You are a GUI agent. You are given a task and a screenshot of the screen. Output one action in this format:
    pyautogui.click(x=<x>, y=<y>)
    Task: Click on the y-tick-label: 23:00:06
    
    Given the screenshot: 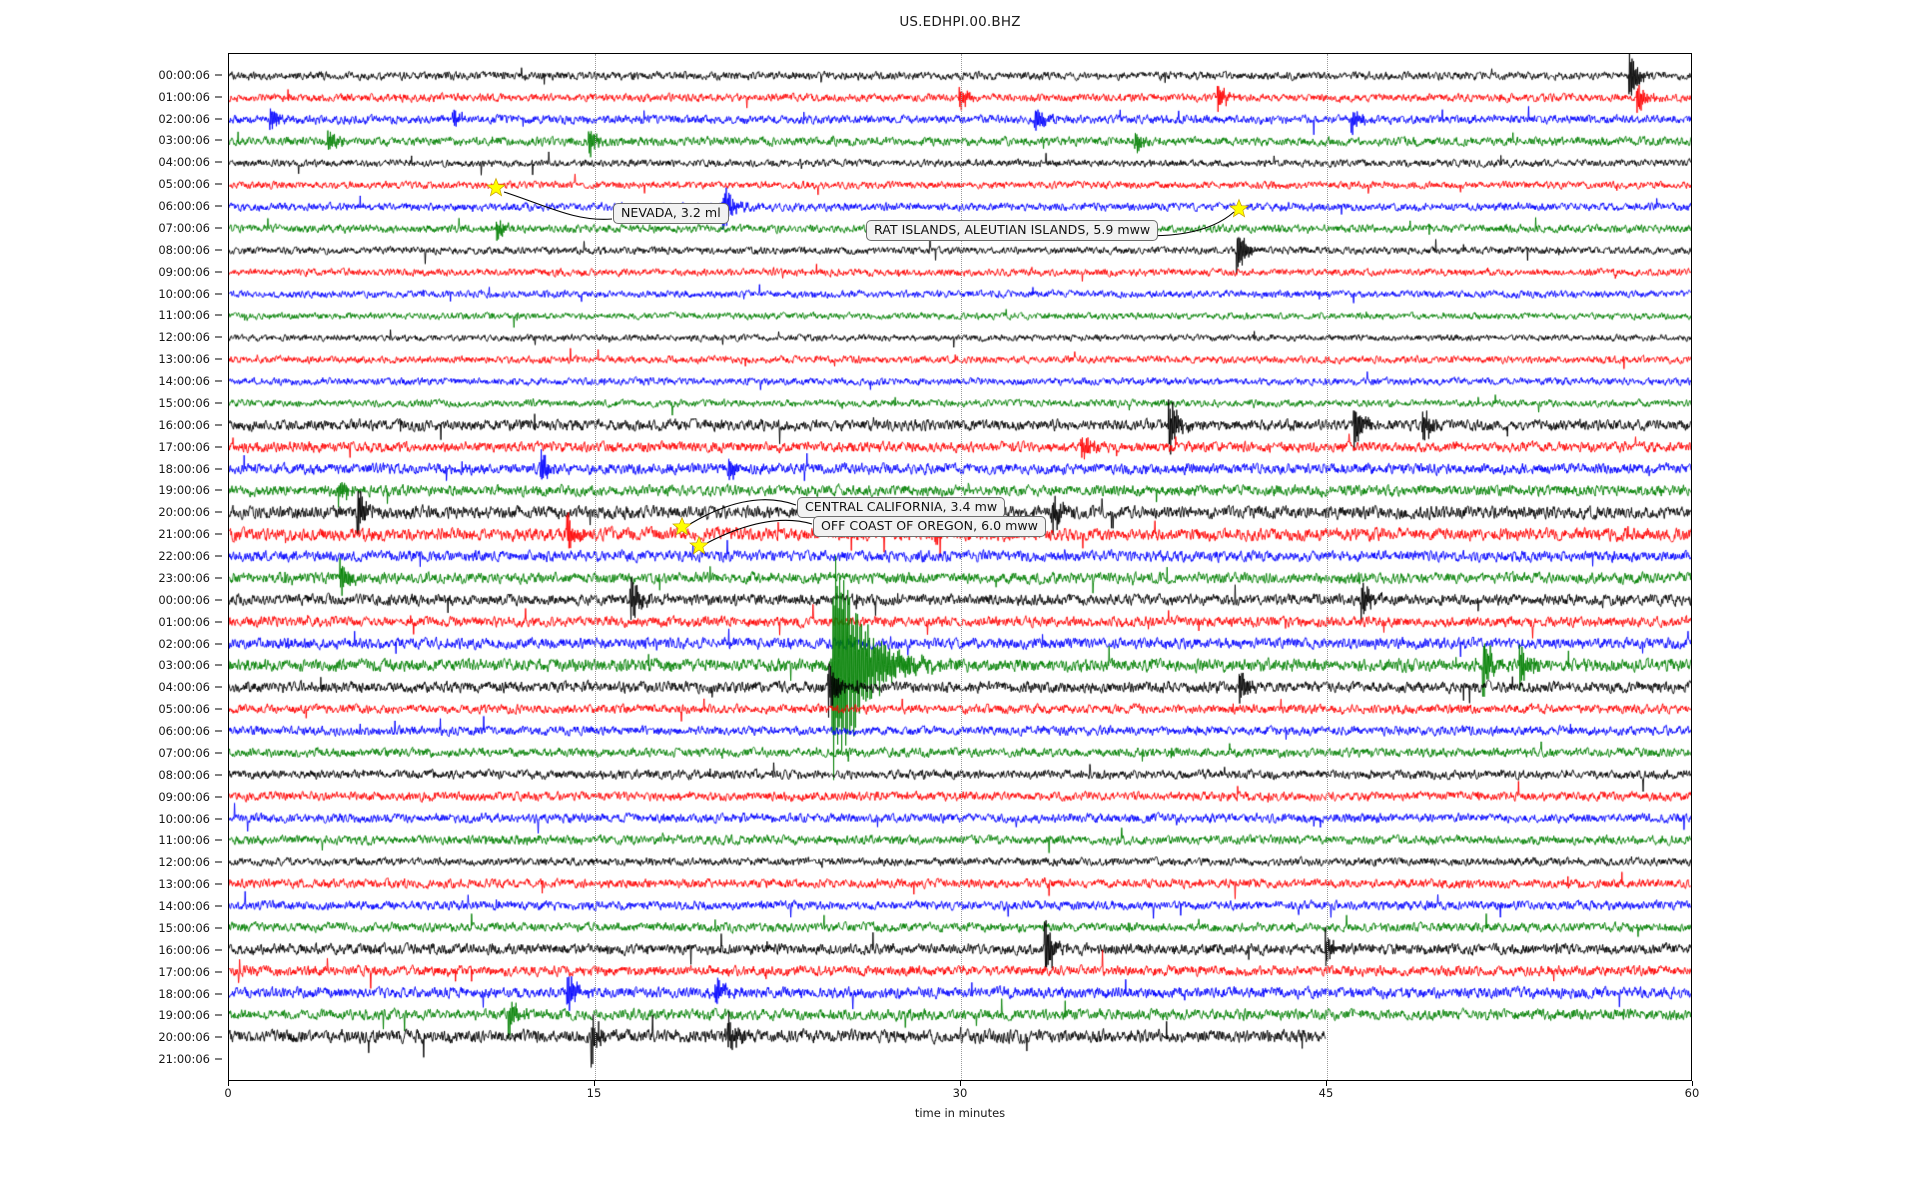 What is the action you would take?
    pyautogui.click(x=184, y=577)
    